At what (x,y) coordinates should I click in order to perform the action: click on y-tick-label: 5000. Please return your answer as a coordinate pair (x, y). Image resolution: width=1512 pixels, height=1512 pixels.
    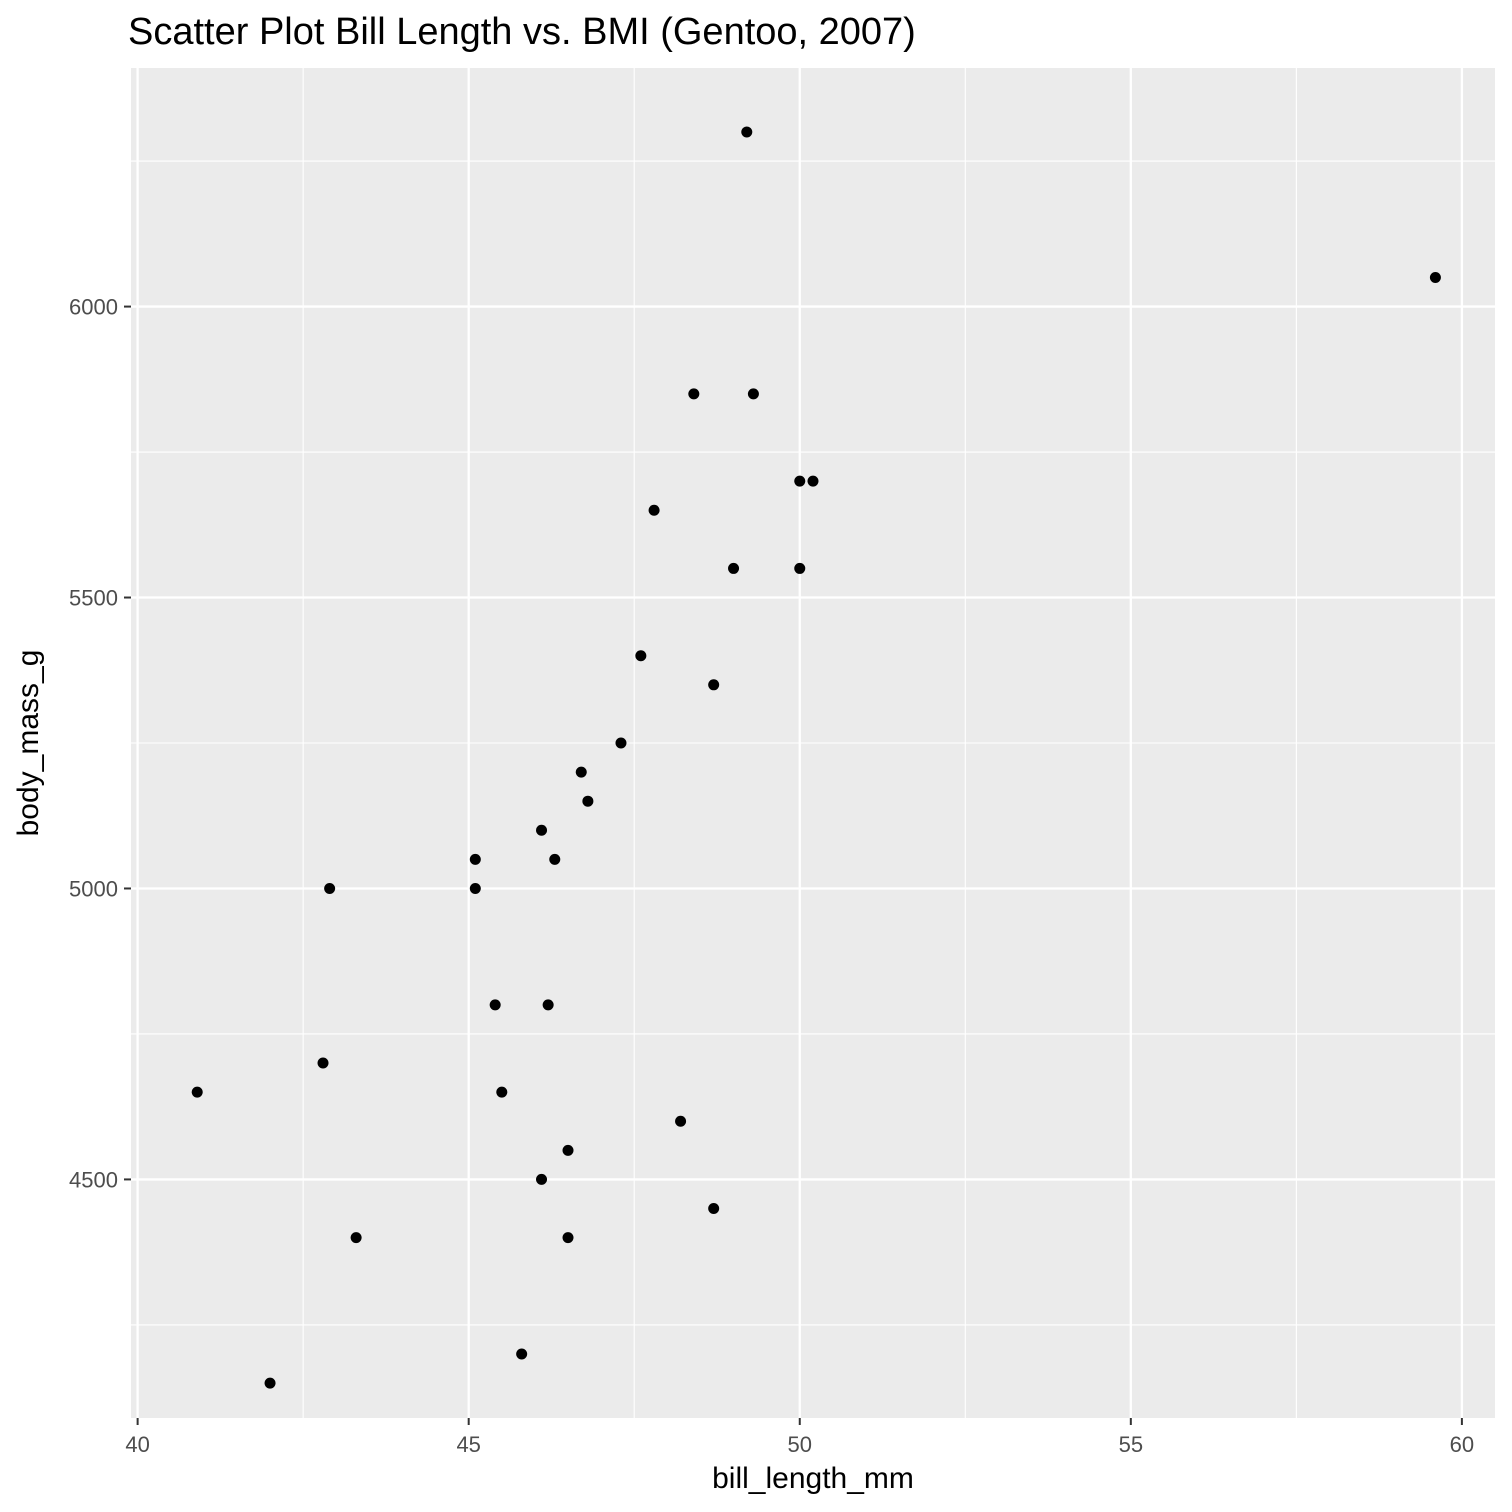
    Looking at the image, I should click on (93, 888).